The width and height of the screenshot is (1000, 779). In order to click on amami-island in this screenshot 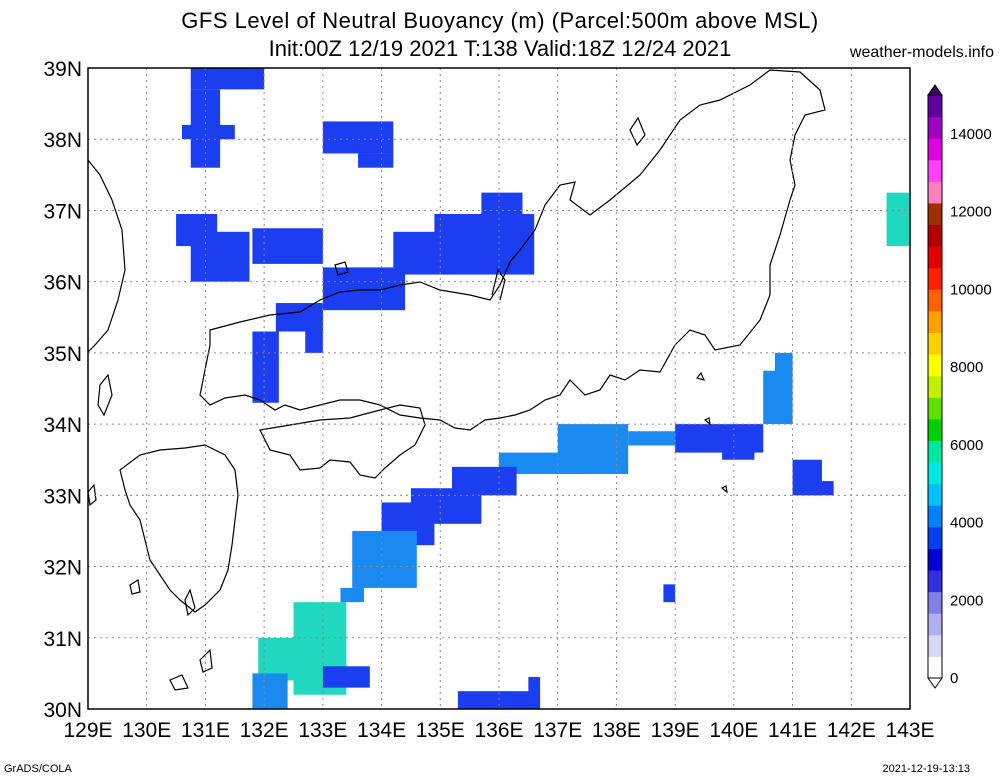, I will do `click(206, 660)`.